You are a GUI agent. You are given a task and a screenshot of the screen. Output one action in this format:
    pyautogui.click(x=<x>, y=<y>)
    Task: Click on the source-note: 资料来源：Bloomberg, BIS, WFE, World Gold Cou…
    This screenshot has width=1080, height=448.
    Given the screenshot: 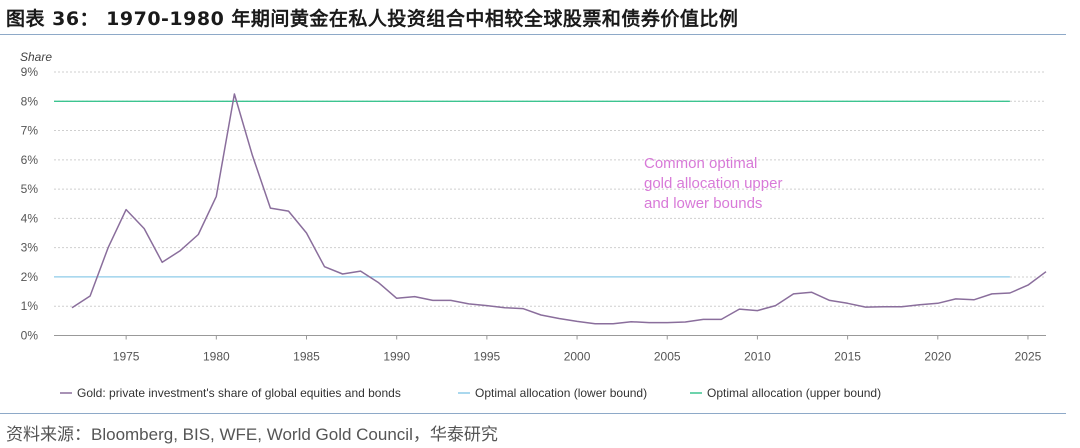 What is the action you would take?
    pyautogui.click(x=252, y=434)
    